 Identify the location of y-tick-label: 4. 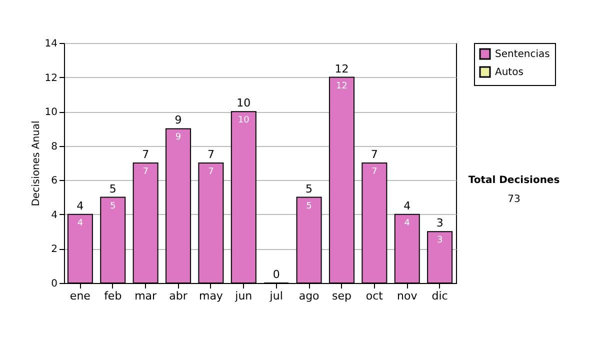
(54, 215).